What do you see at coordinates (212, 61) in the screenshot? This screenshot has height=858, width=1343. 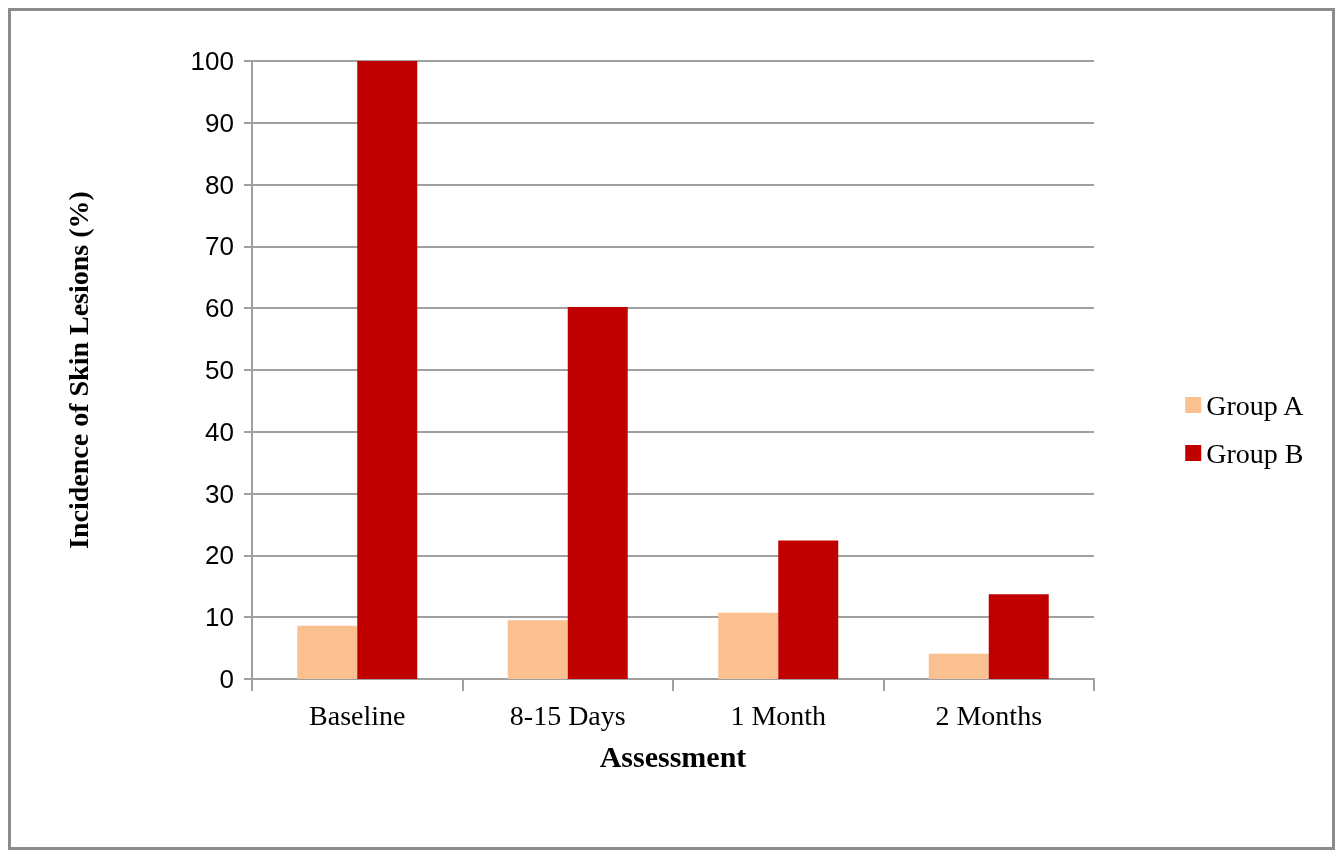 I see `y-tick-label: 100` at bounding box center [212, 61].